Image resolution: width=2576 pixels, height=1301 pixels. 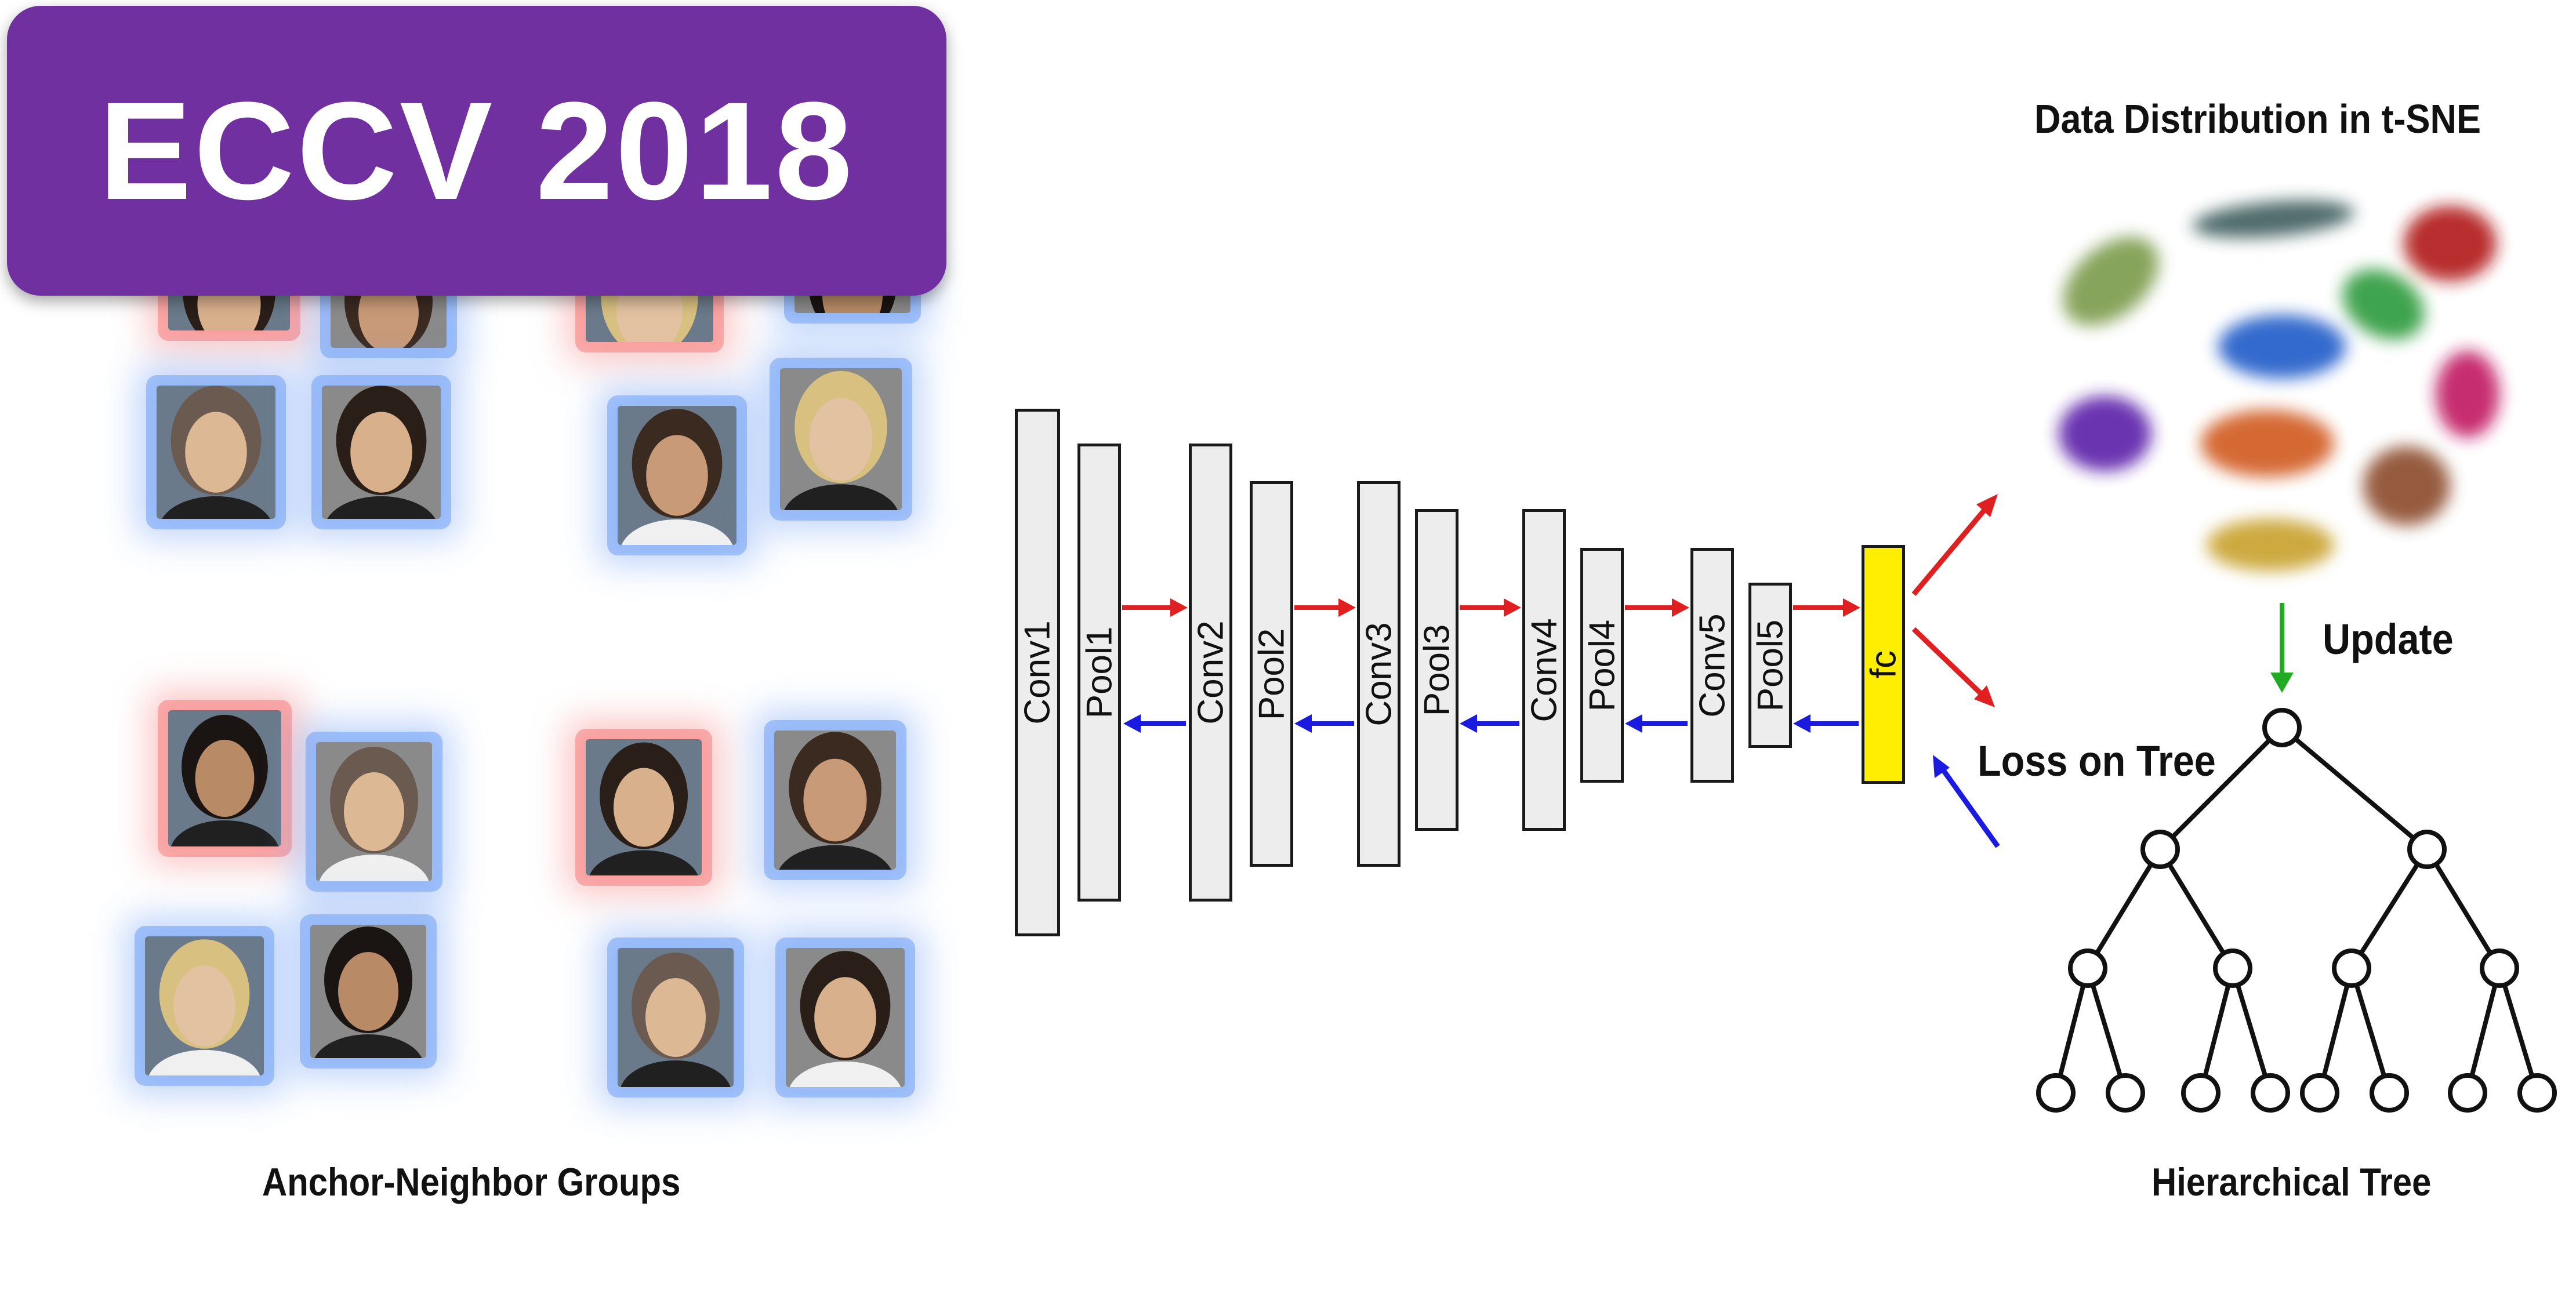 What do you see at coordinates (2257, 118) in the screenshot?
I see `tsne-title: Data Distribution in t-SNE` at bounding box center [2257, 118].